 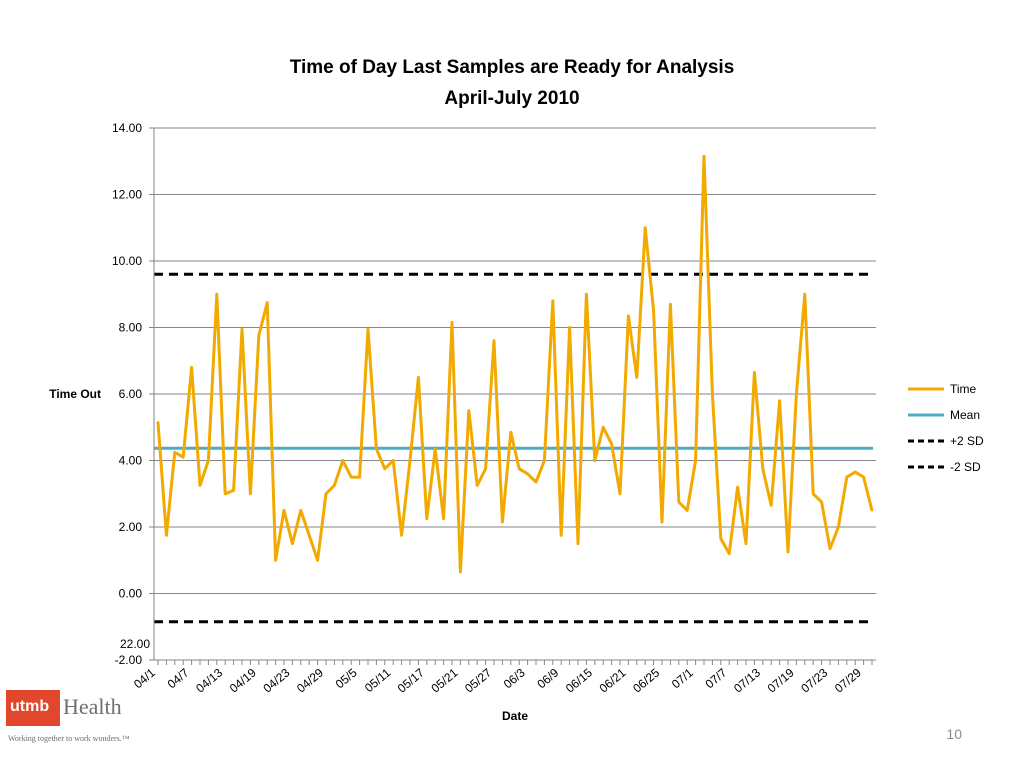 I want to click on y-tick-label: 14.00, so click(x=127, y=128).